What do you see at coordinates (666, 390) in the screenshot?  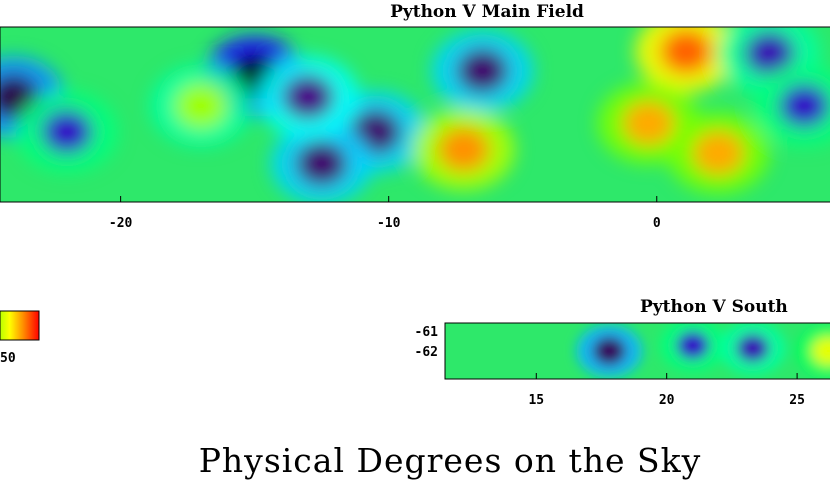 I see `south-x-axis: 15 20 25` at bounding box center [666, 390].